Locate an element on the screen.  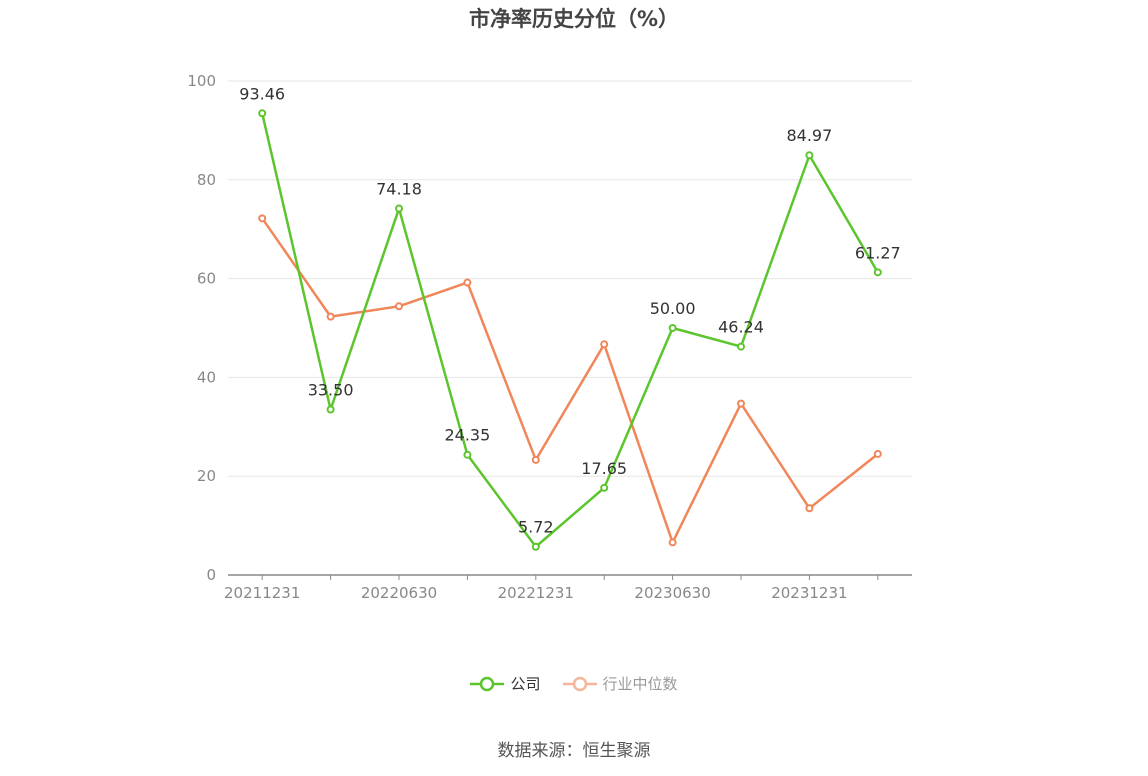
data-label-company: 61.27 is located at coordinates (878, 252).